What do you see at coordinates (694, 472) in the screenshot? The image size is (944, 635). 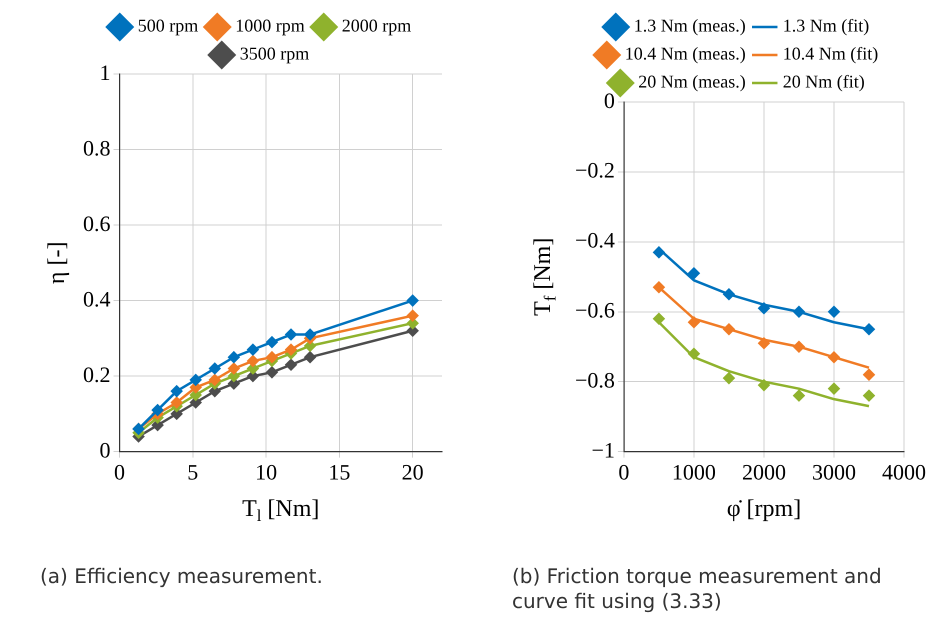 I see `x-tick-label: 1000` at bounding box center [694, 472].